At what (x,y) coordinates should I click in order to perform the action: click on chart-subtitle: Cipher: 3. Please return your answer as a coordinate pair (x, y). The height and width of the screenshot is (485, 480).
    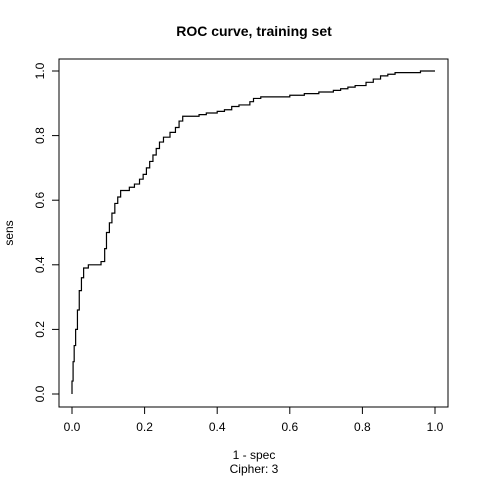
    Looking at the image, I should click on (254, 469).